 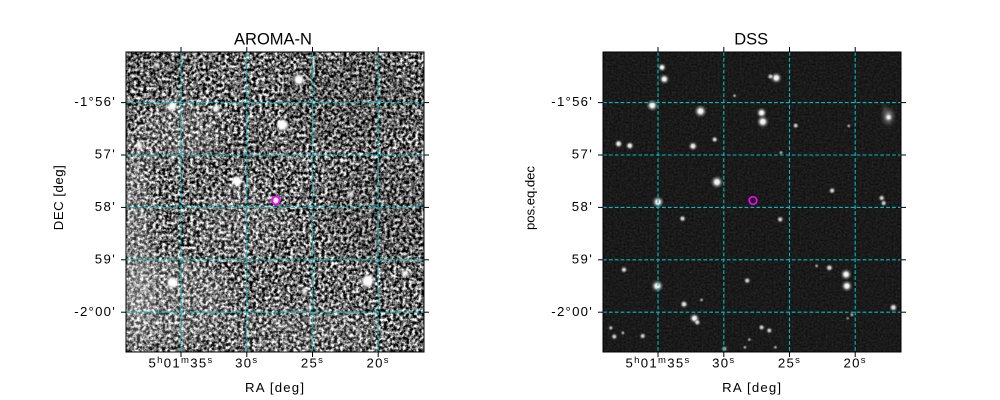 I want to click on svg-text: pos.eq.dec, so click(x=530, y=198).